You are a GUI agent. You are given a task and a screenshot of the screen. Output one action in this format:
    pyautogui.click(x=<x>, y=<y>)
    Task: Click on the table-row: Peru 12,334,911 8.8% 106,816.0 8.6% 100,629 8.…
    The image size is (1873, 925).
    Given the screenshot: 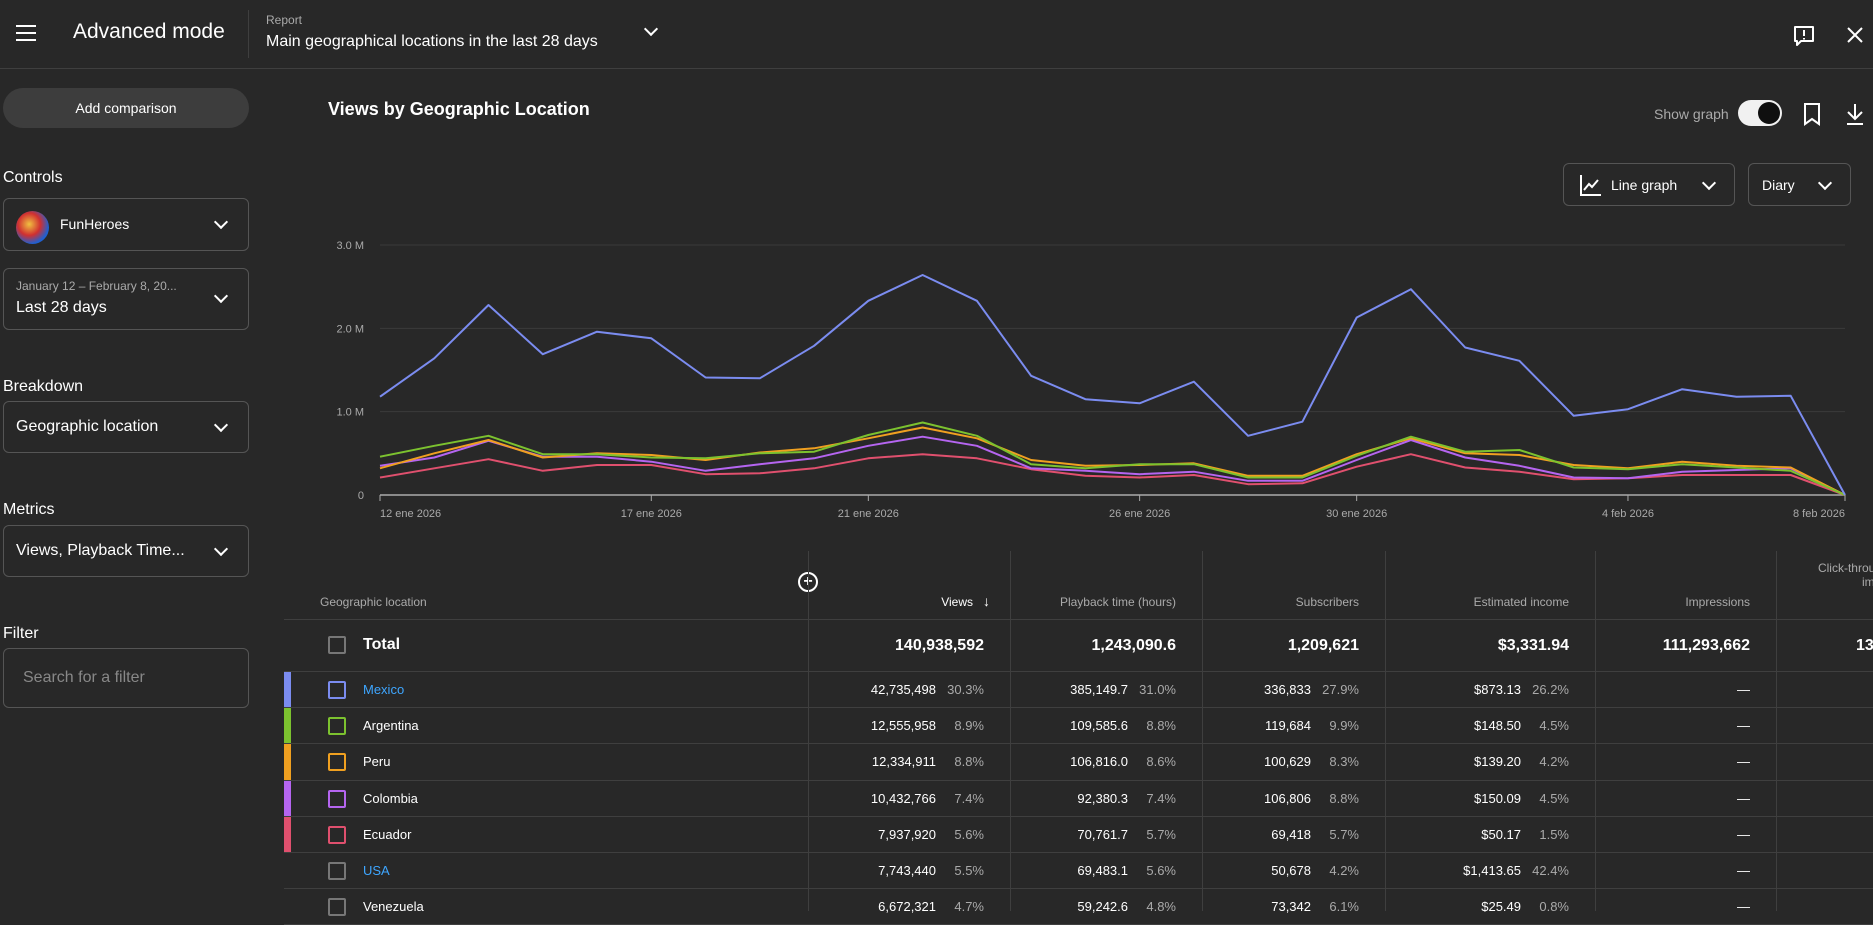 What is the action you would take?
    pyautogui.click(x=1078, y=762)
    